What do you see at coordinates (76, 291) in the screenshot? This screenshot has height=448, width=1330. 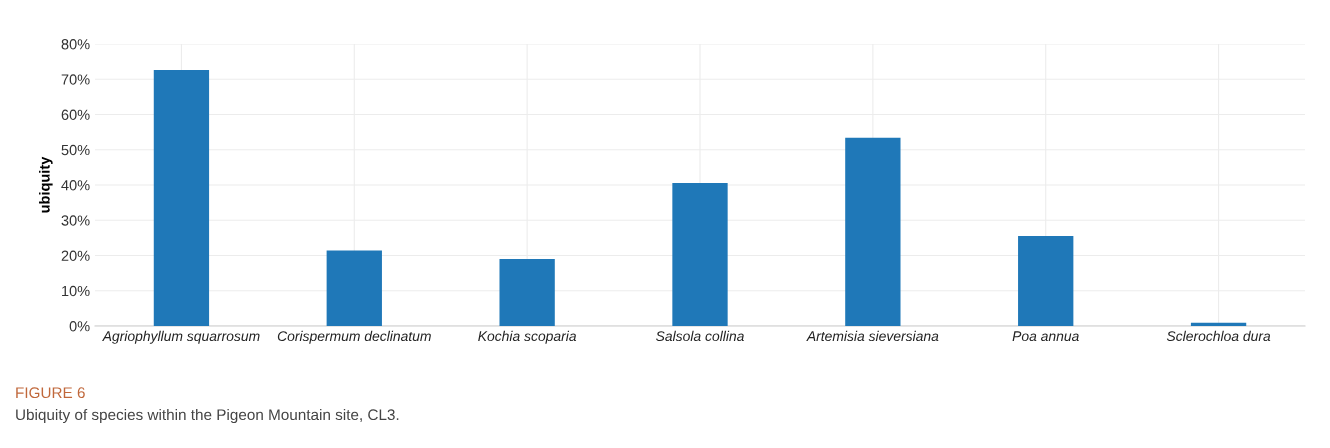 I see `y-tick-label: 10%` at bounding box center [76, 291].